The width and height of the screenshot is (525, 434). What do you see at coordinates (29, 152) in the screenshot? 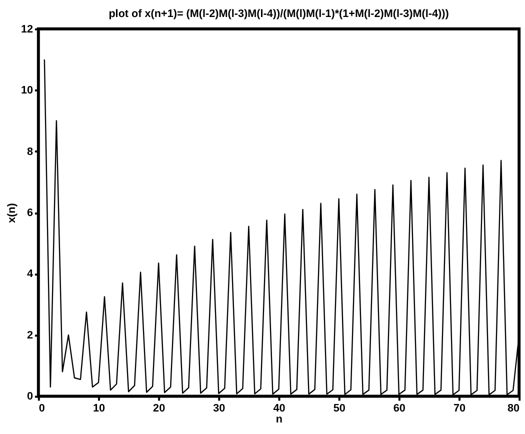
I see `y-tick-label: 8` at bounding box center [29, 152].